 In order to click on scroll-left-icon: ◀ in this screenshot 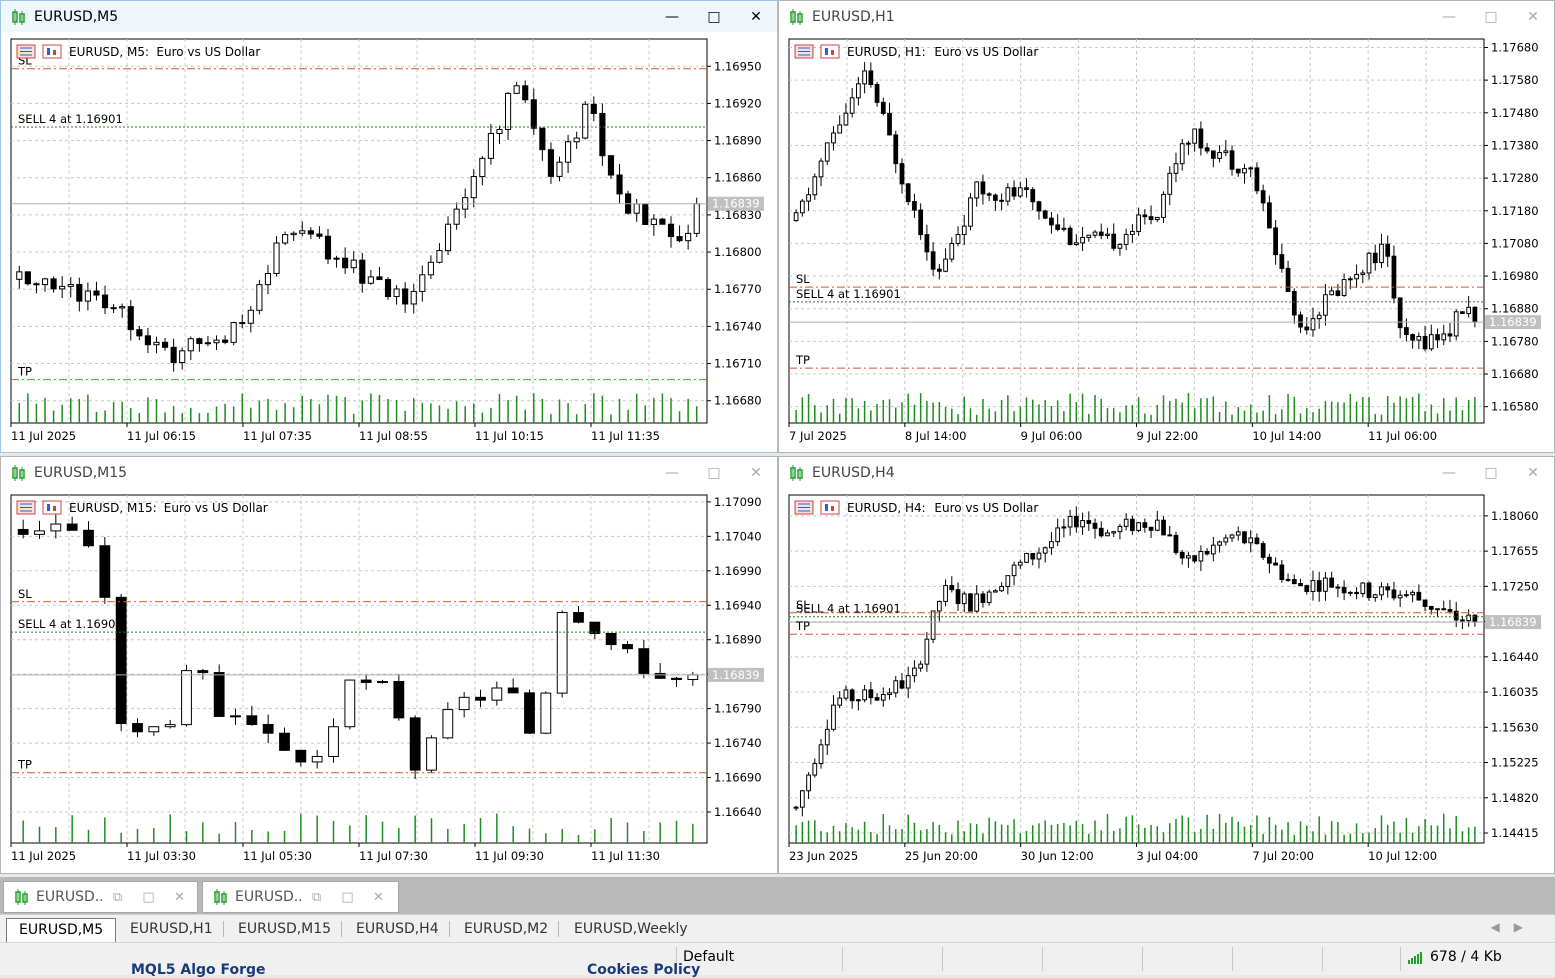, I will do `click(1502, 927)`.